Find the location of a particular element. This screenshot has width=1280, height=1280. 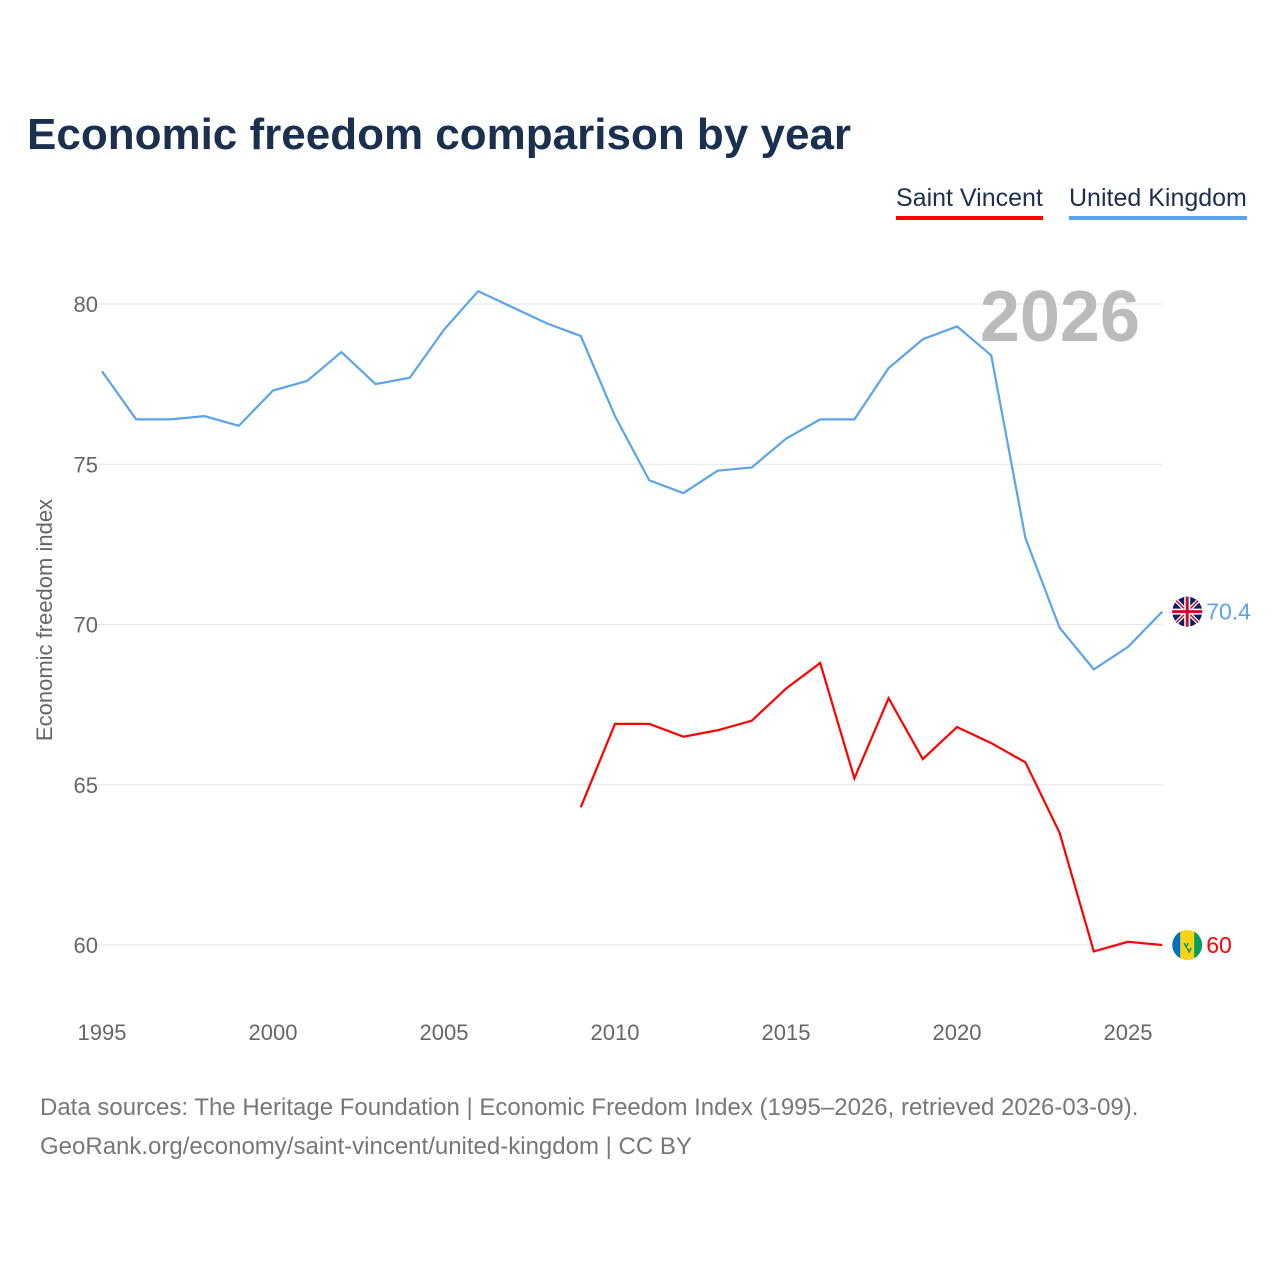

uk-flag-cross-red is located at coordinates (1187, 611).